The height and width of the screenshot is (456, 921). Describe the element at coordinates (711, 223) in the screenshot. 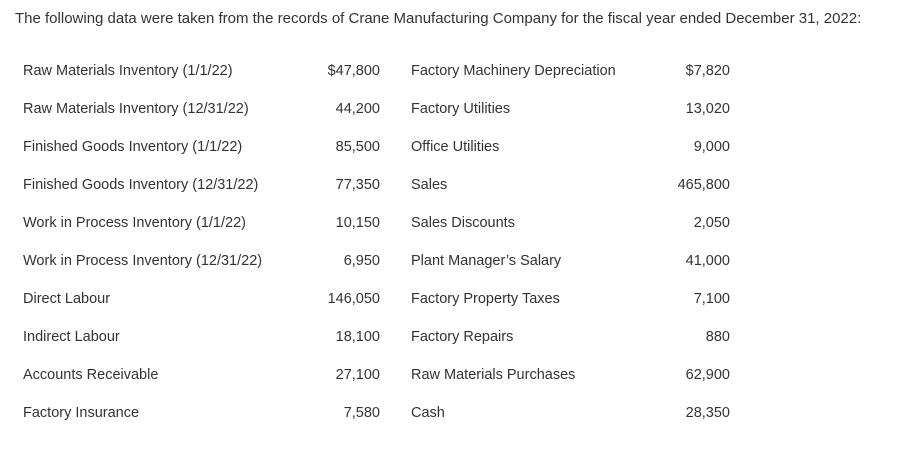

I see `item-amount: 2,050` at that location.